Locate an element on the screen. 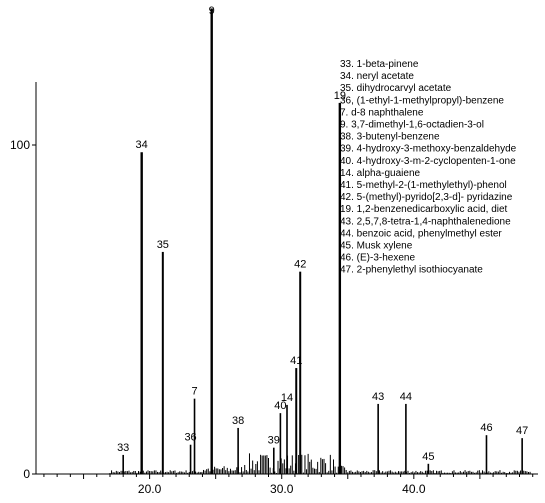 Image resolution: width=545 pixels, height=503 pixels. legend-entry: 19. 1,2-benzenedicarboxylic acid, diet is located at coordinates (424, 209).